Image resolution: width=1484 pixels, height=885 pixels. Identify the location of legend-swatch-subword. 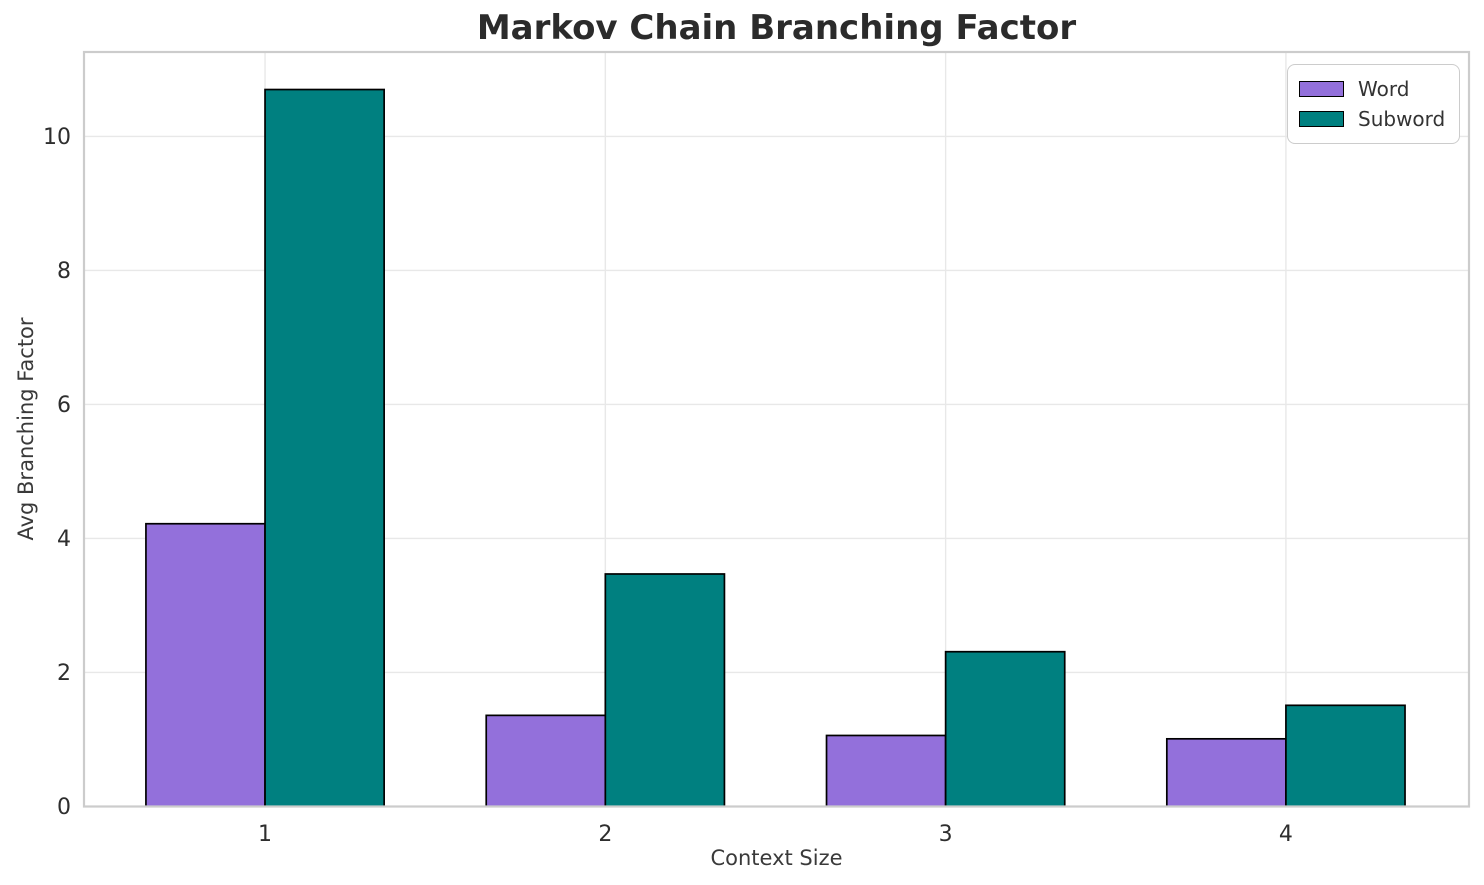
(1321, 119).